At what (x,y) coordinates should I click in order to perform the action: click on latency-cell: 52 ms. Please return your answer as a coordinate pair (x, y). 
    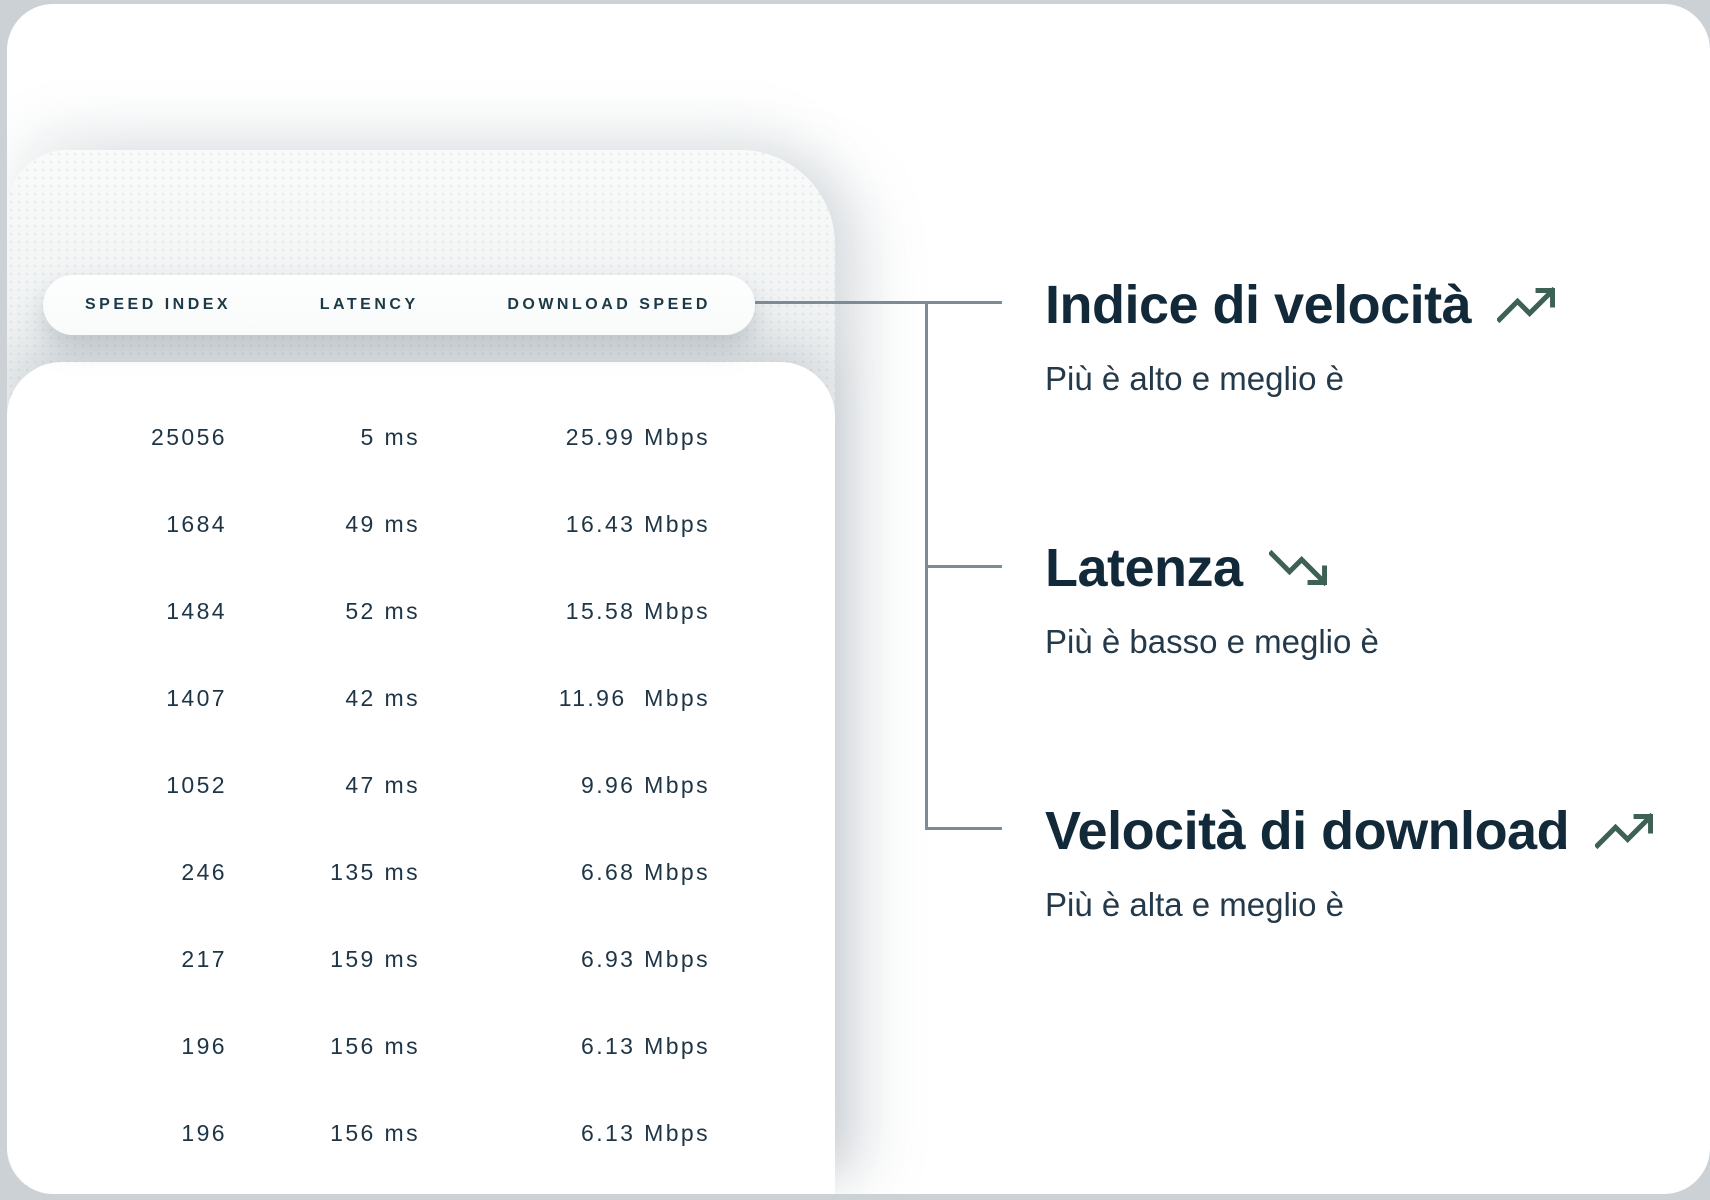
    Looking at the image, I should click on (382, 611).